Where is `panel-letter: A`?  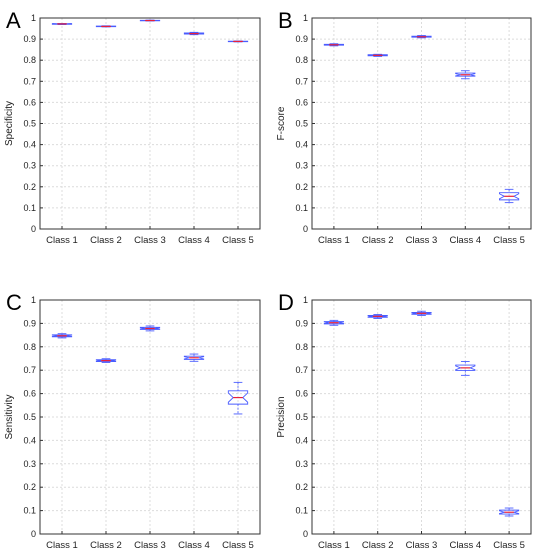
panel-letter: A is located at coordinates (13, 20).